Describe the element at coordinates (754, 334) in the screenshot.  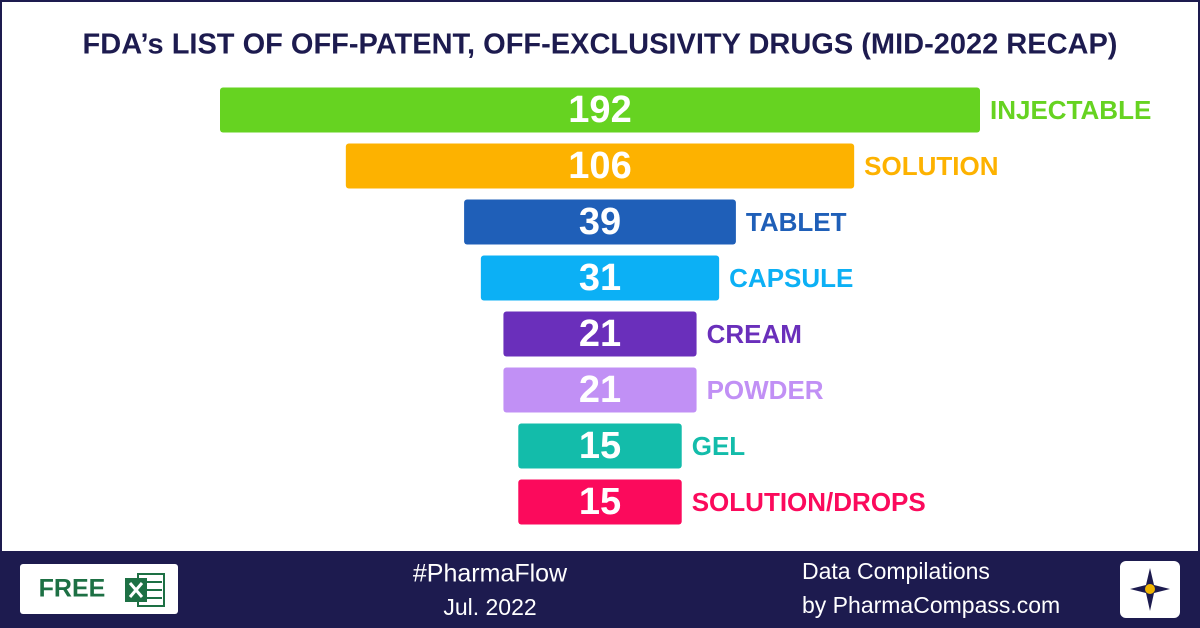
I see `category-label: CREAM` at that location.